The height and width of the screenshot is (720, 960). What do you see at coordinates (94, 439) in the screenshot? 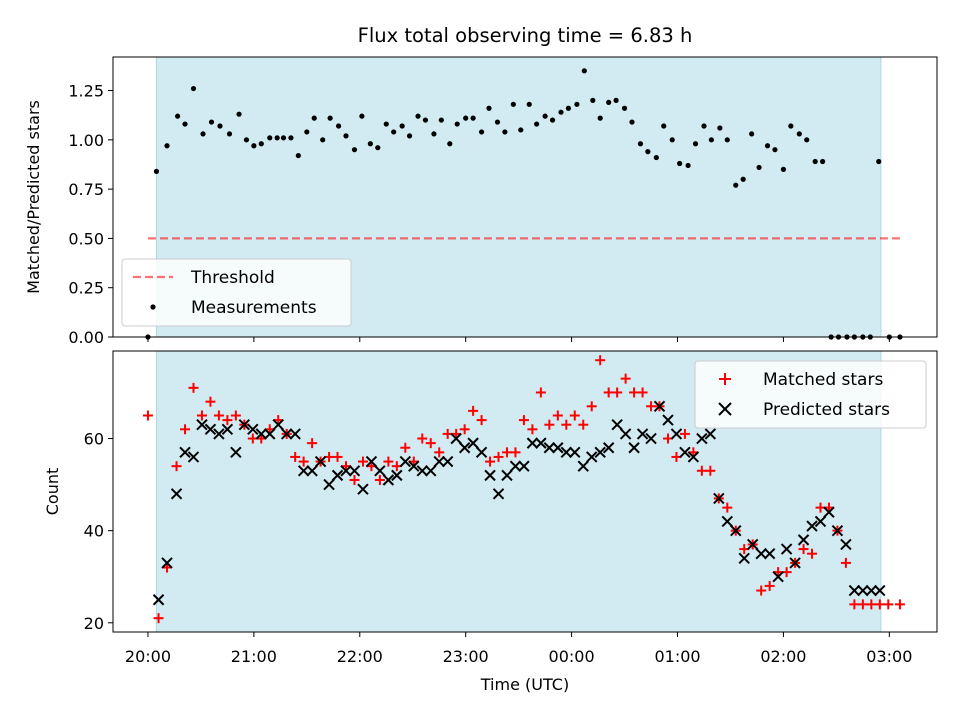
I see `y-tick-label: 60` at bounding box center [94, 439].